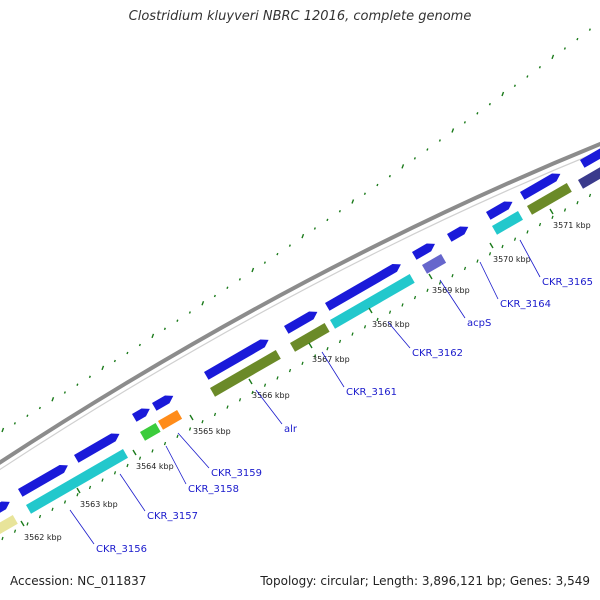 The width and height of the screenshot is (600, 600). I want to click on tick-label: 3568 kbp, so click(391, 324).